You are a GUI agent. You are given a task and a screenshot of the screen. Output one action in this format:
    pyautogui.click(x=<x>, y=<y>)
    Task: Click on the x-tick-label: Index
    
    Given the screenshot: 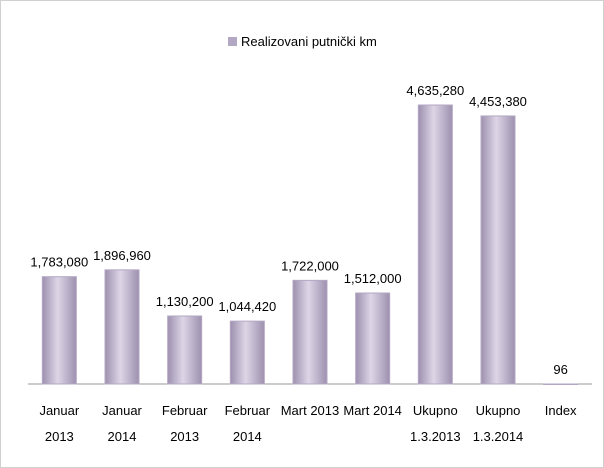 What is the action you would take?
    pyautogui.click(x=560, y=410)
    